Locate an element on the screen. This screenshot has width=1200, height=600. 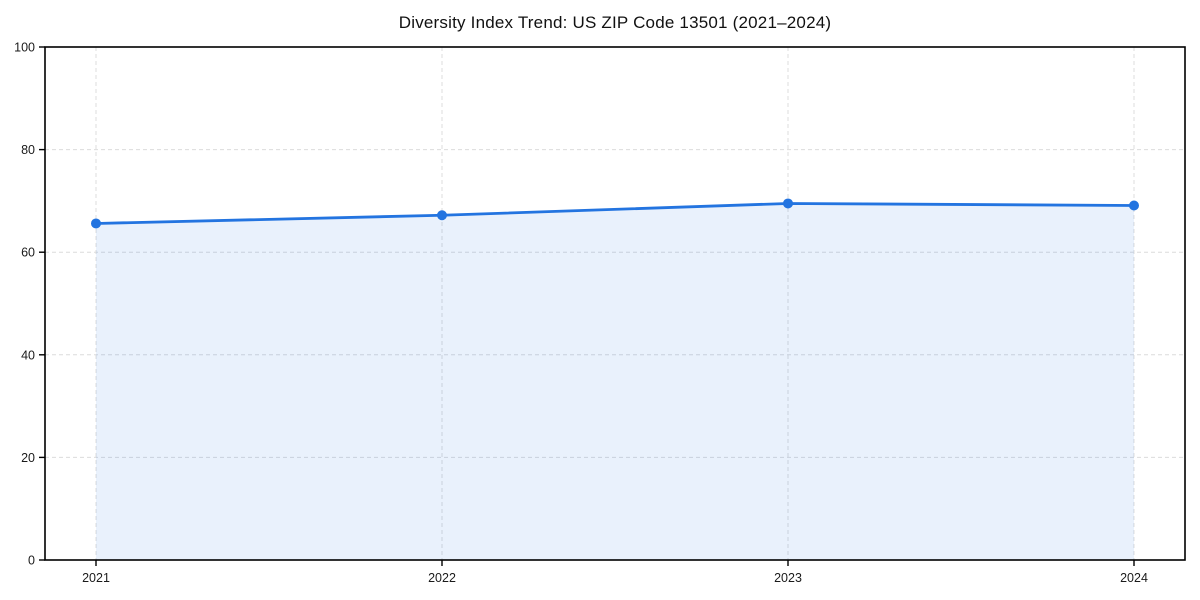
y-tick-label-40: 40 is located at coordinates (28, 355).